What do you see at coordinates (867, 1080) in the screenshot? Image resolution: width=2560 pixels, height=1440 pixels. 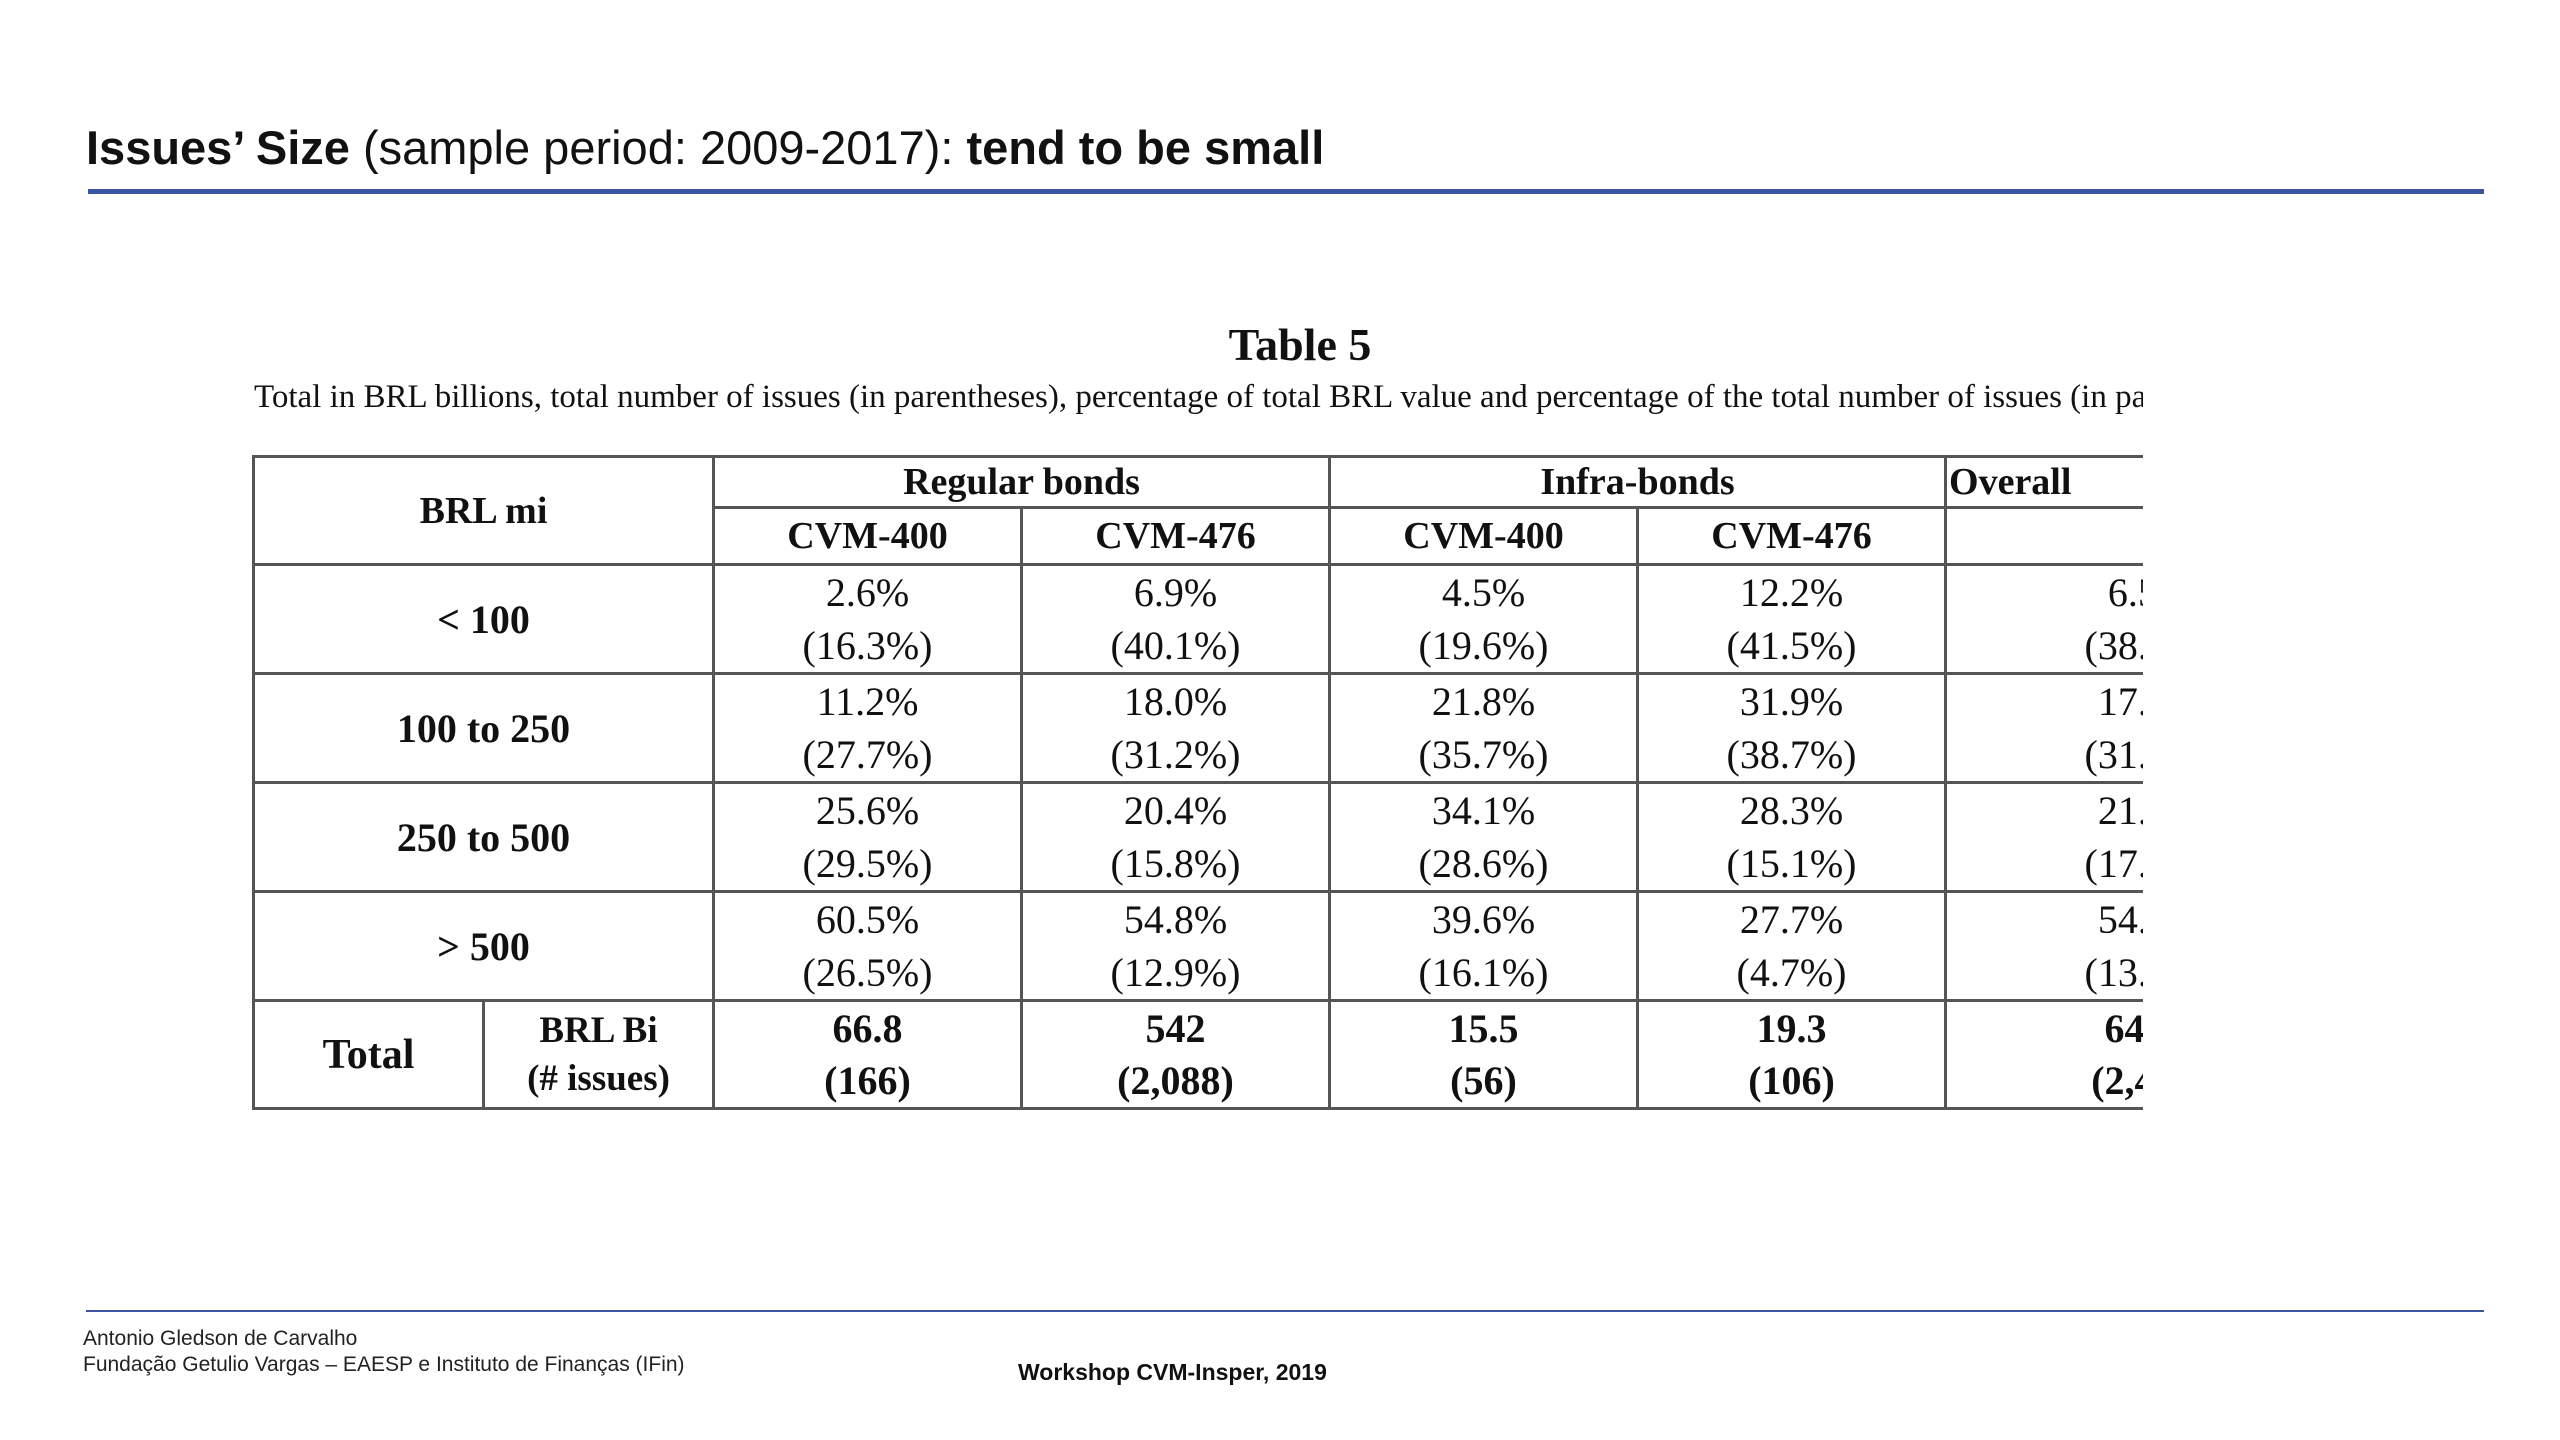 I see `total-count: (166)` at bounding box center [867, 1080].